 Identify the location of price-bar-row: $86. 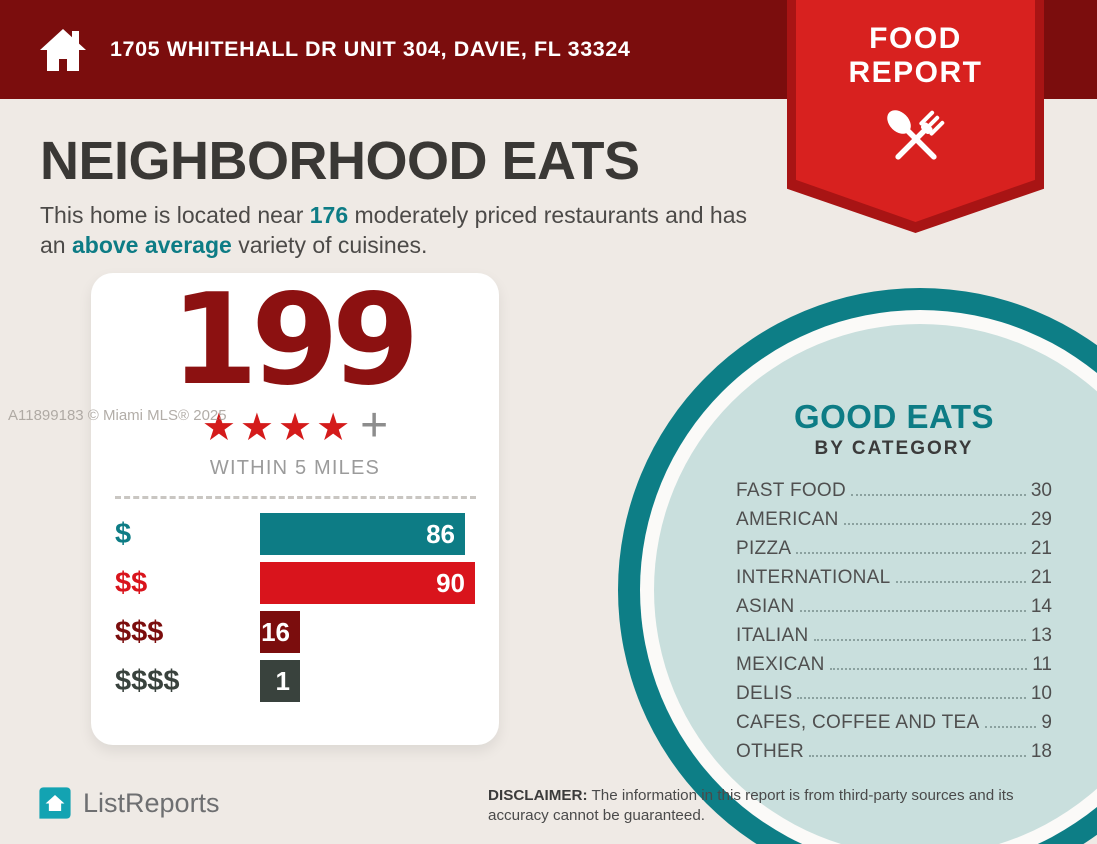
(295, 534).